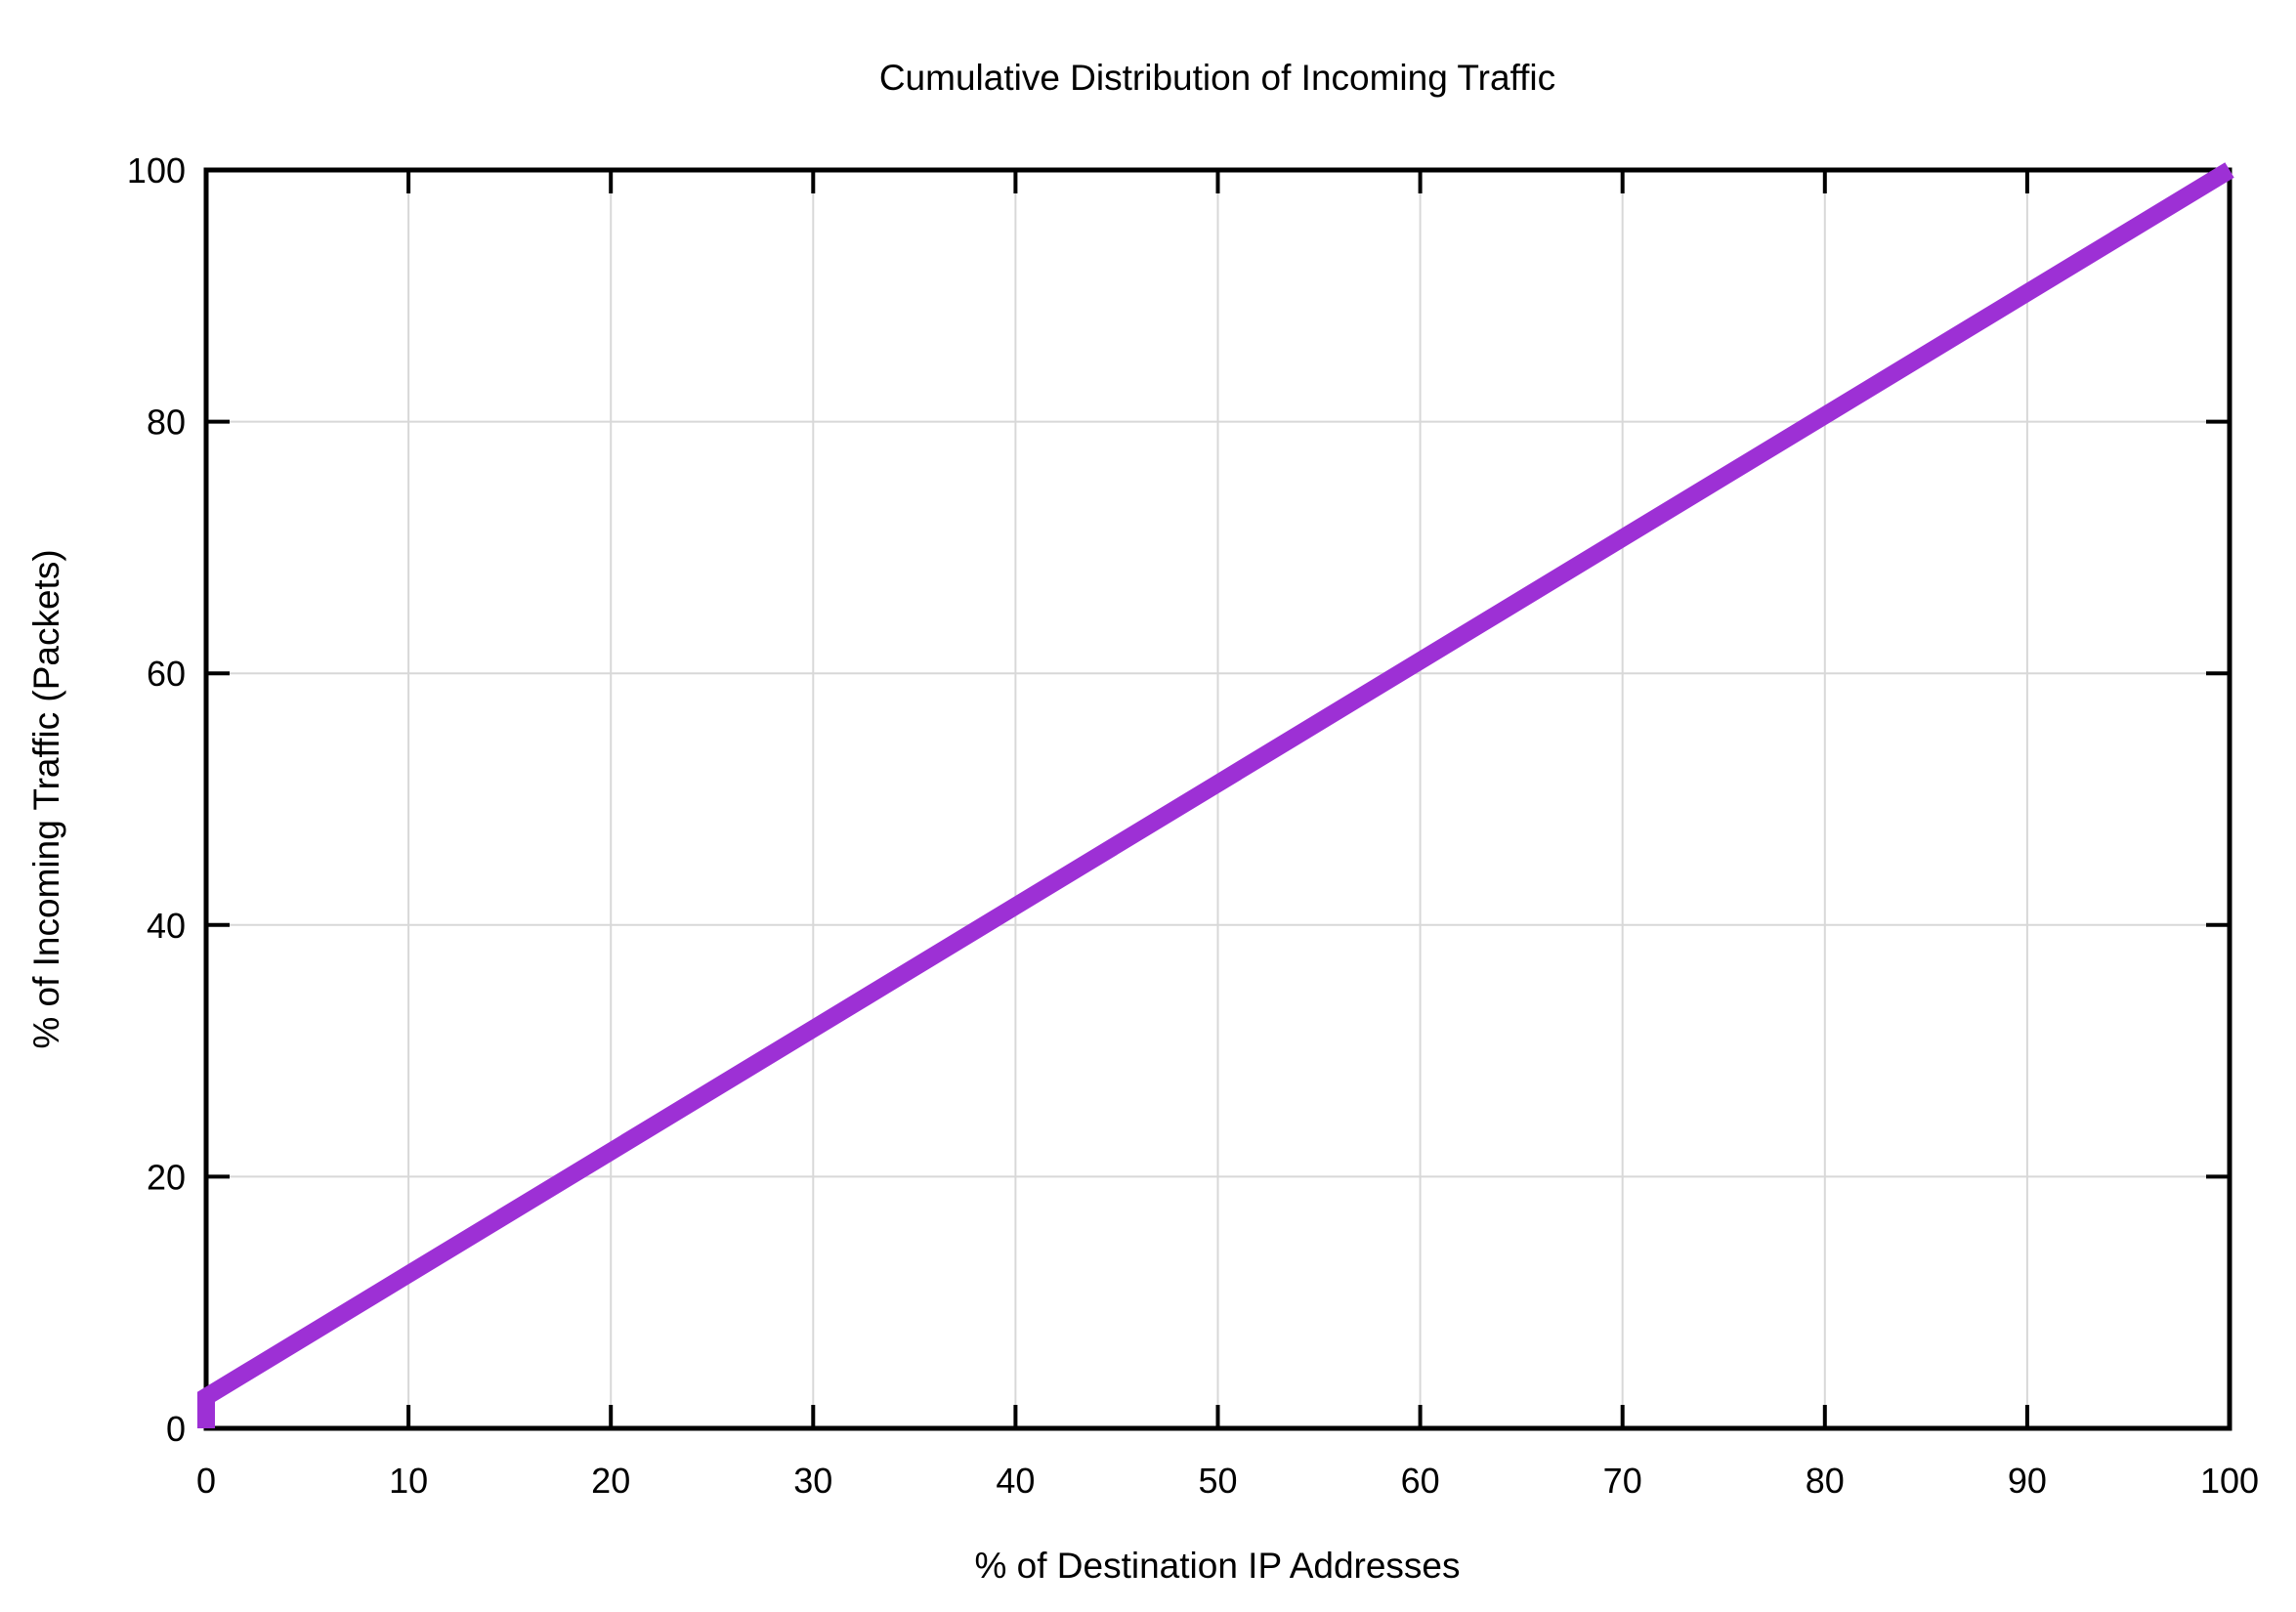 Image resolution: width=2296 pixels, height=1612 pixels. I want to click on y-axis-label: % of Incoming Traffic (Packets), so click(46, 798).